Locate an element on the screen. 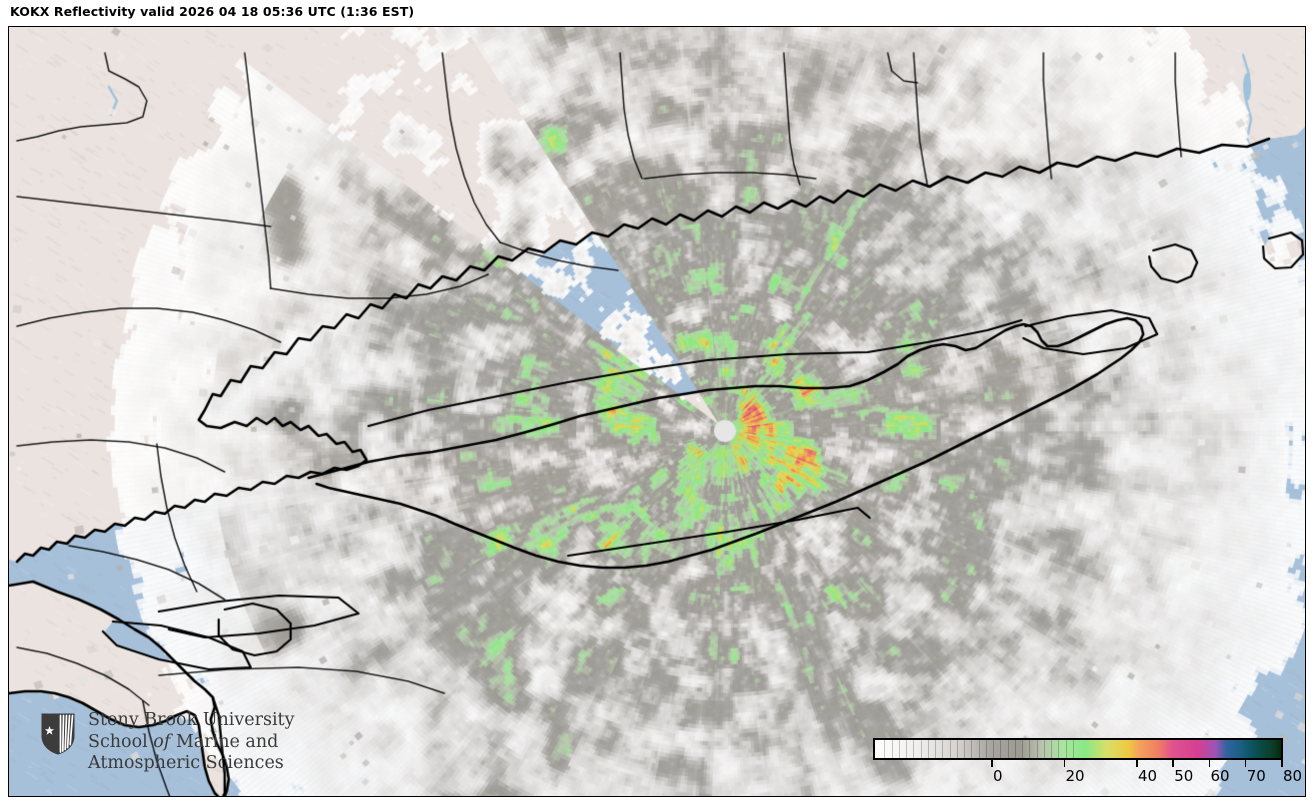 The width and height of the screenshot is (1316, 811). colorbar-tick-label: 70 is located at coordinates (1256, 776).